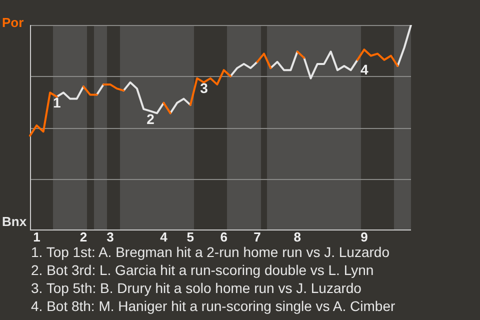  What do you see at coordinates (15, 222) in the screenshot?
I see `text: Bnx` at bounding box center [15, 222].